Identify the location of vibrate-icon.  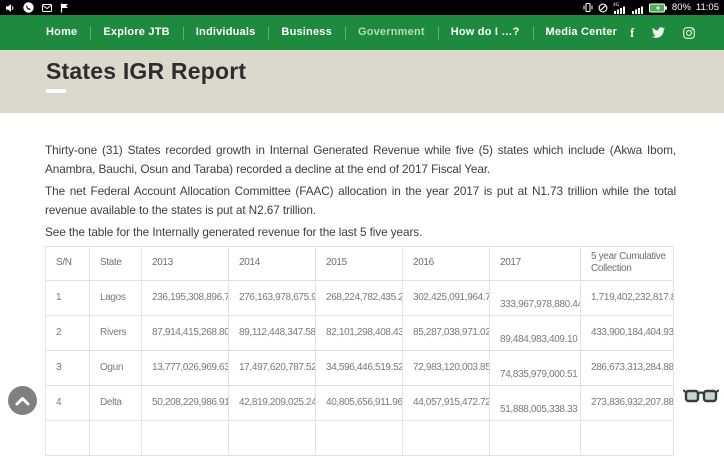
(588, 7).